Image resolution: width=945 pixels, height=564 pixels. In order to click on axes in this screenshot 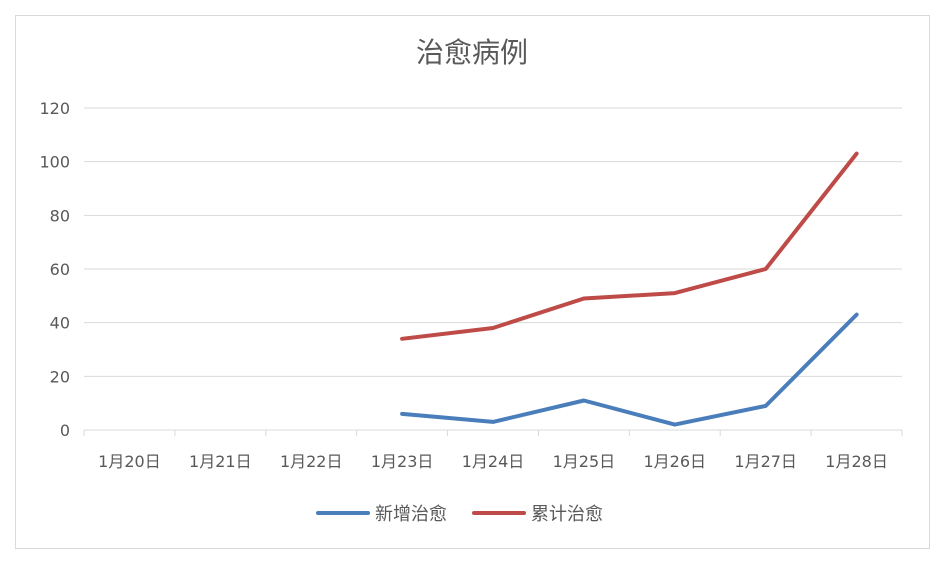, I will do `click(493, 432)`.